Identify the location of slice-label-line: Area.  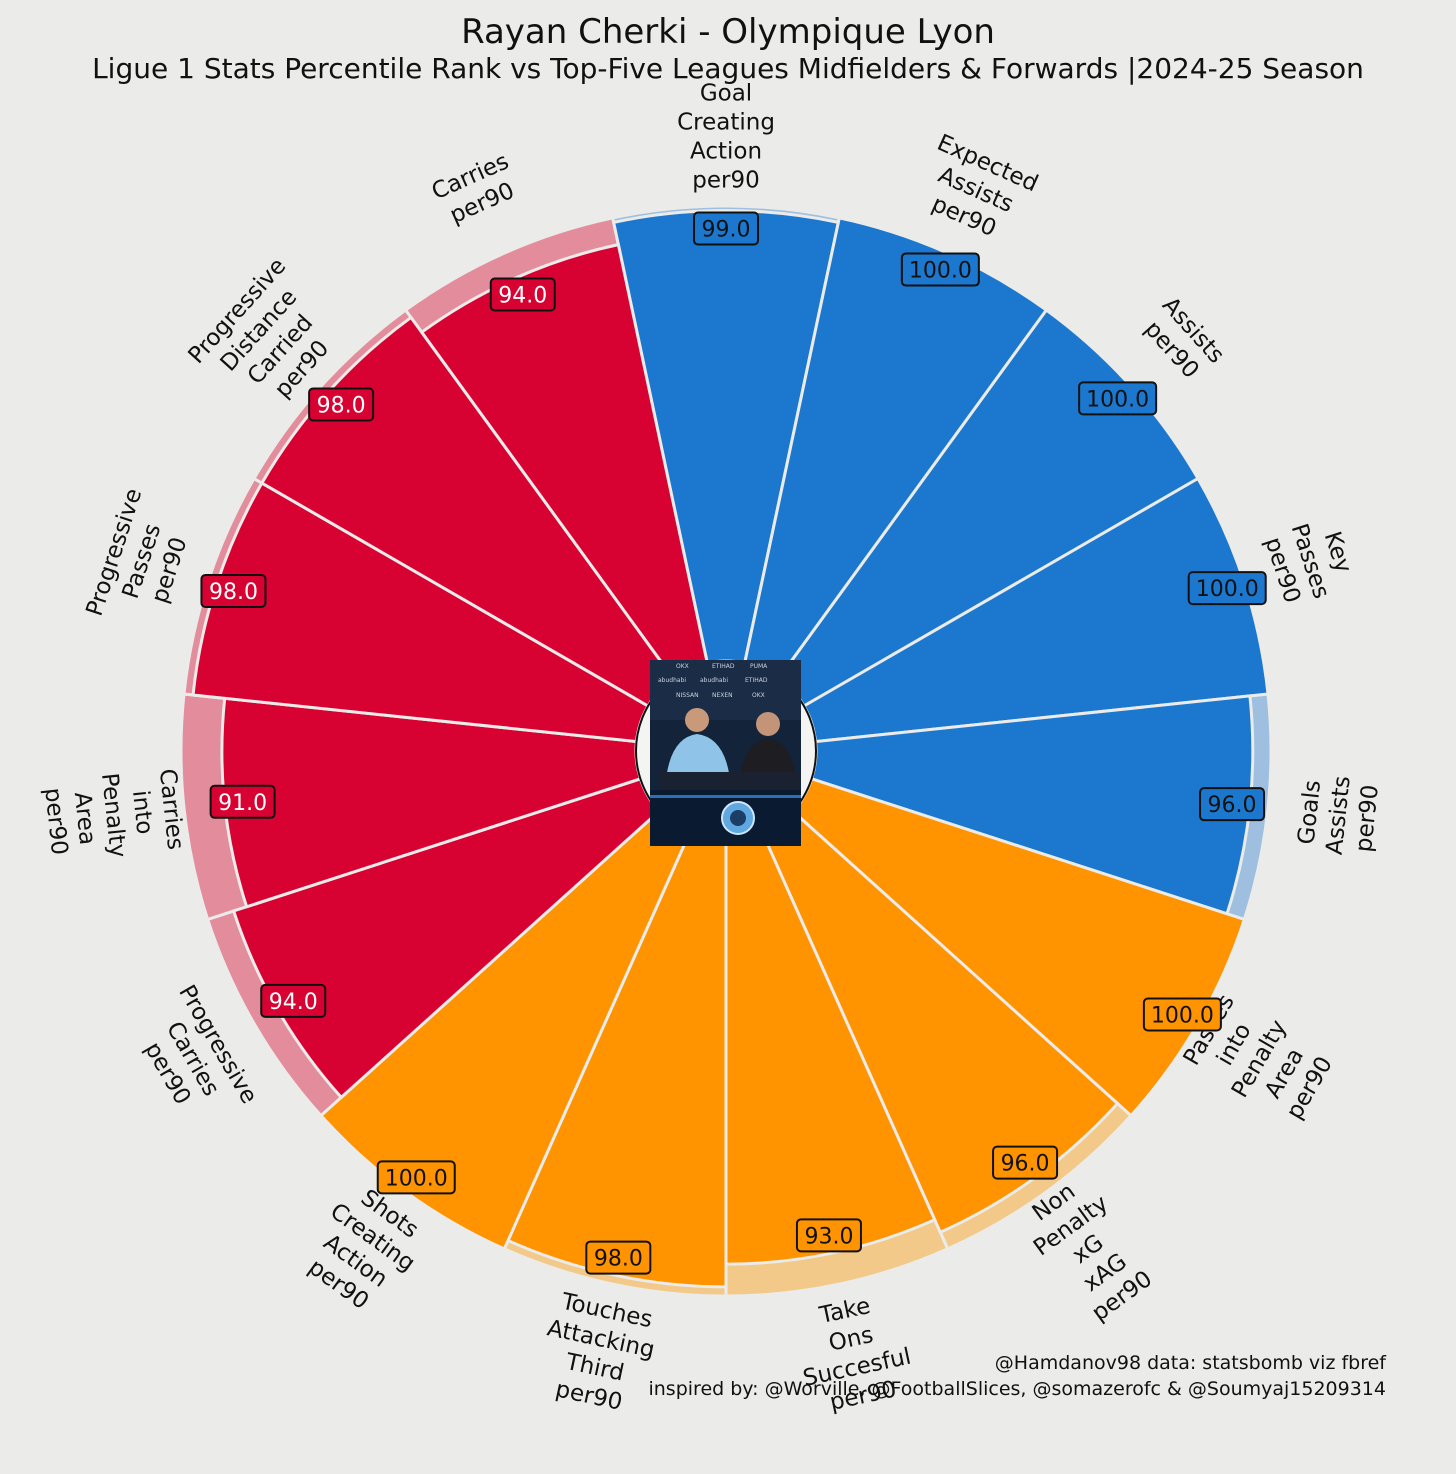
(84, 818).